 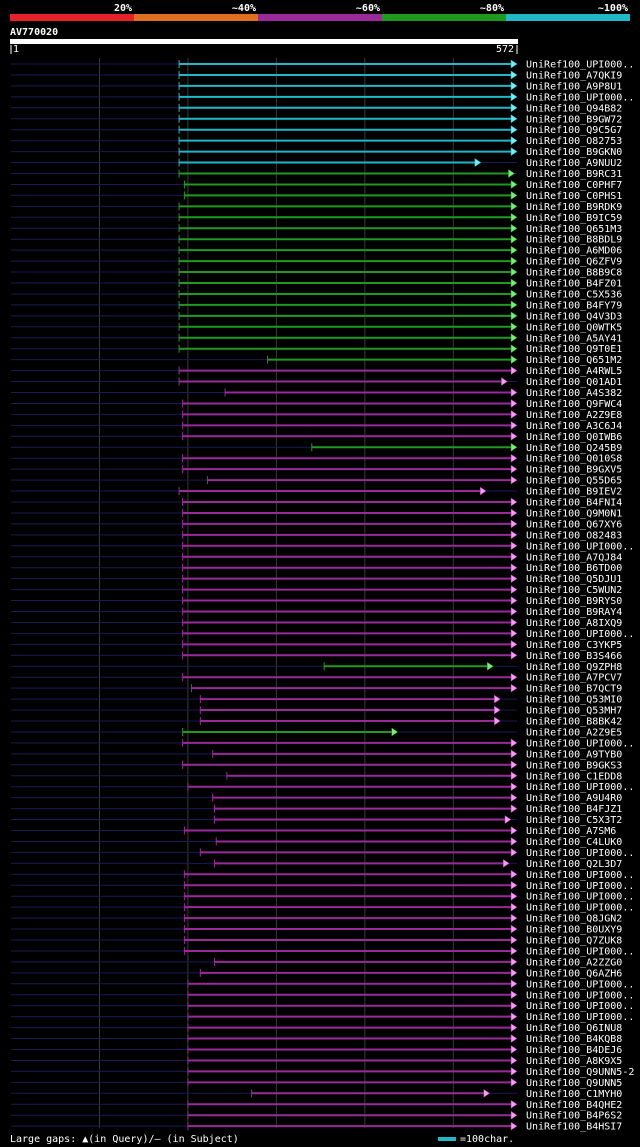 What do you see at coordinates (574, 568) in the screenshot?
I see `hit-label: UniRef100_B6TD00` at bounding box center [574, 568].